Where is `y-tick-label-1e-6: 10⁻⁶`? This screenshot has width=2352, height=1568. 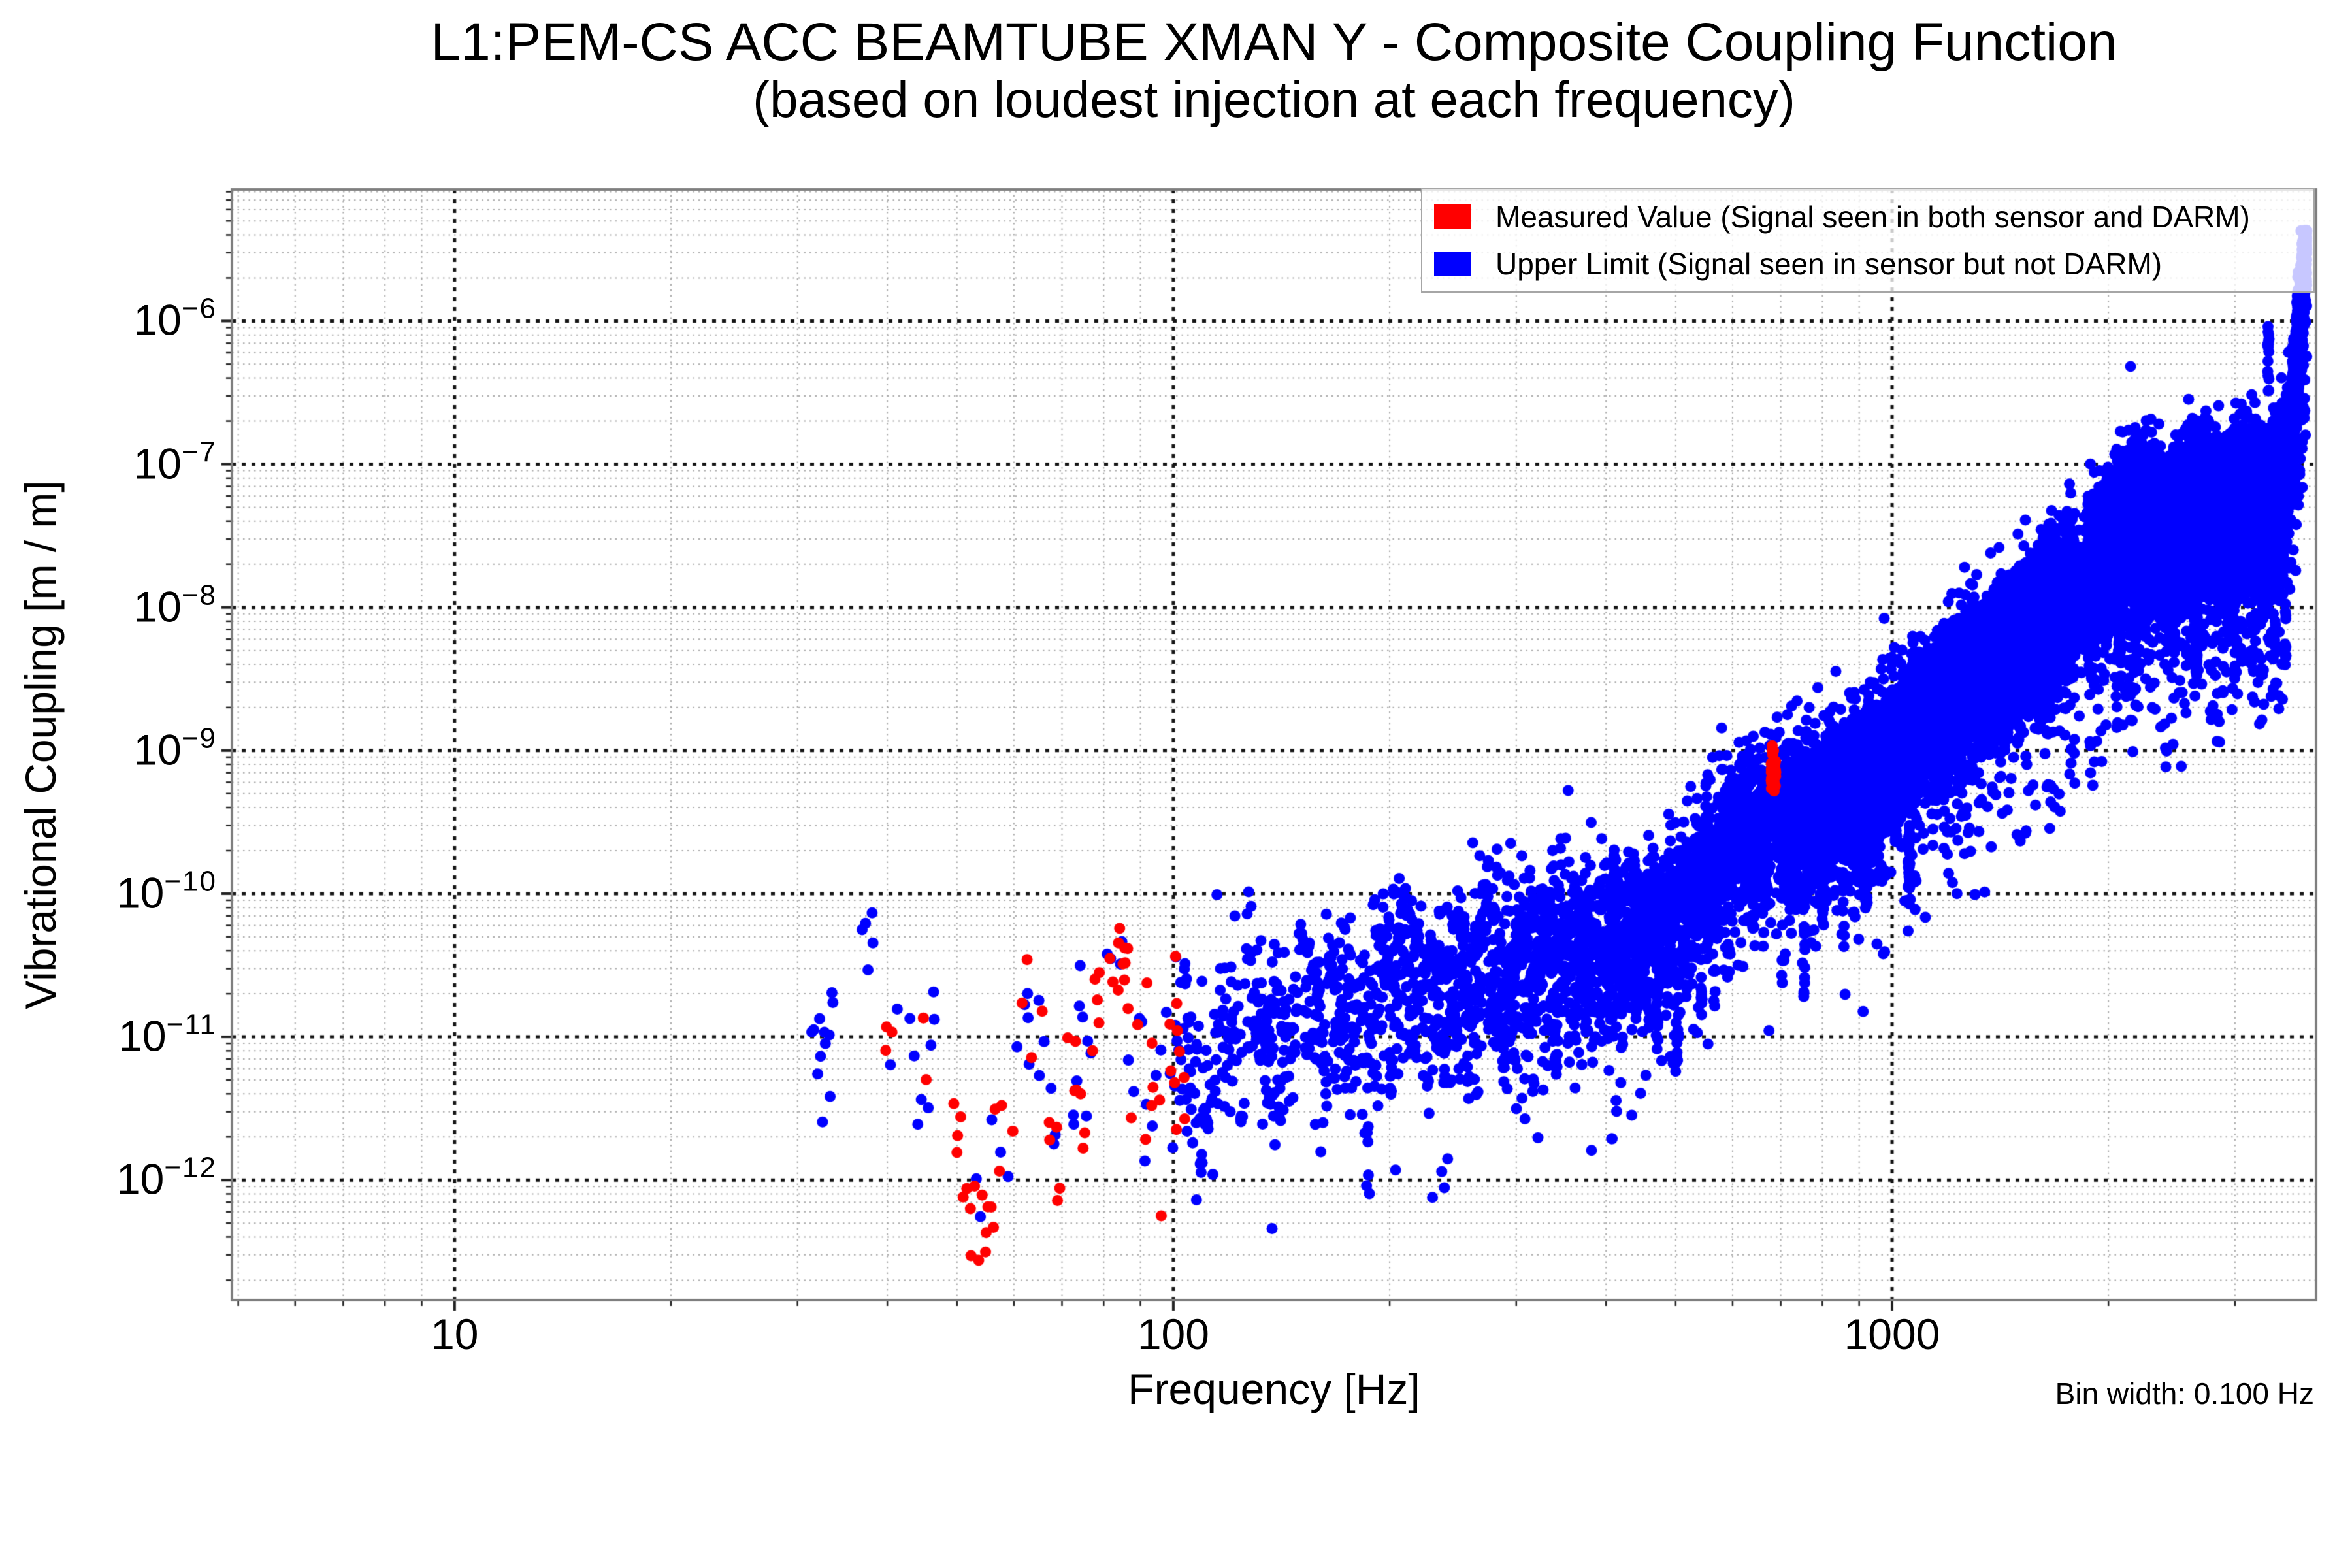
y-tick-label-1e-6: 10⁻⁶ is located at coordinates (175, 318).